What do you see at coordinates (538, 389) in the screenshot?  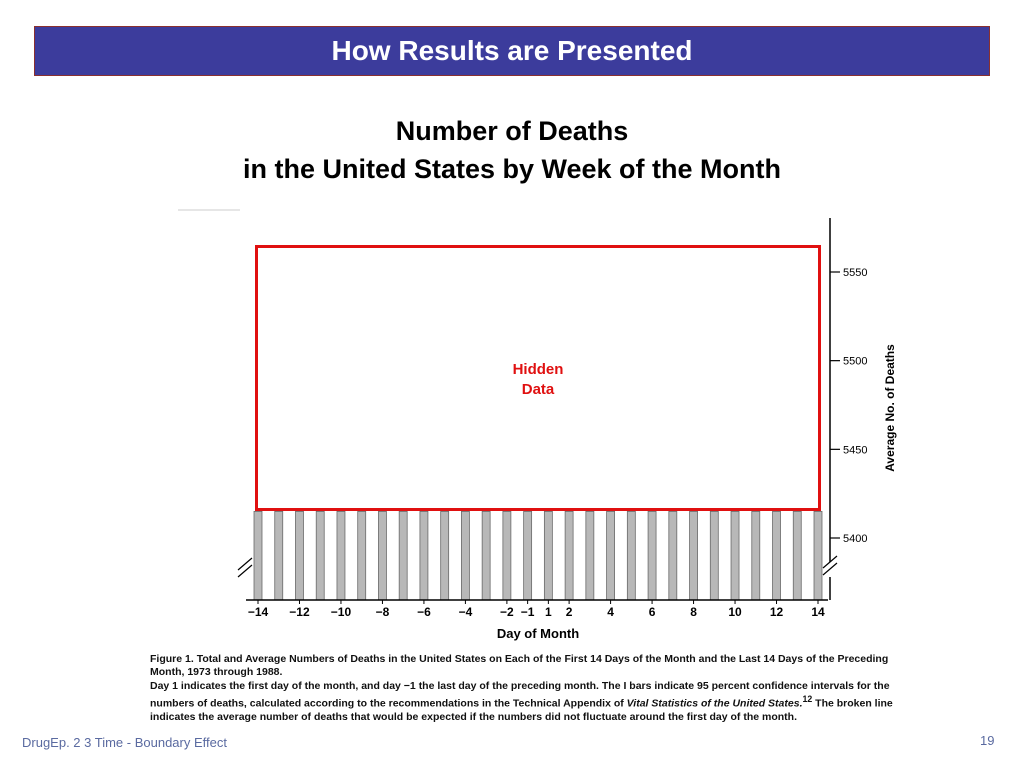 I see `hidden-data-line2: Data` at bounding box center [538, 389].